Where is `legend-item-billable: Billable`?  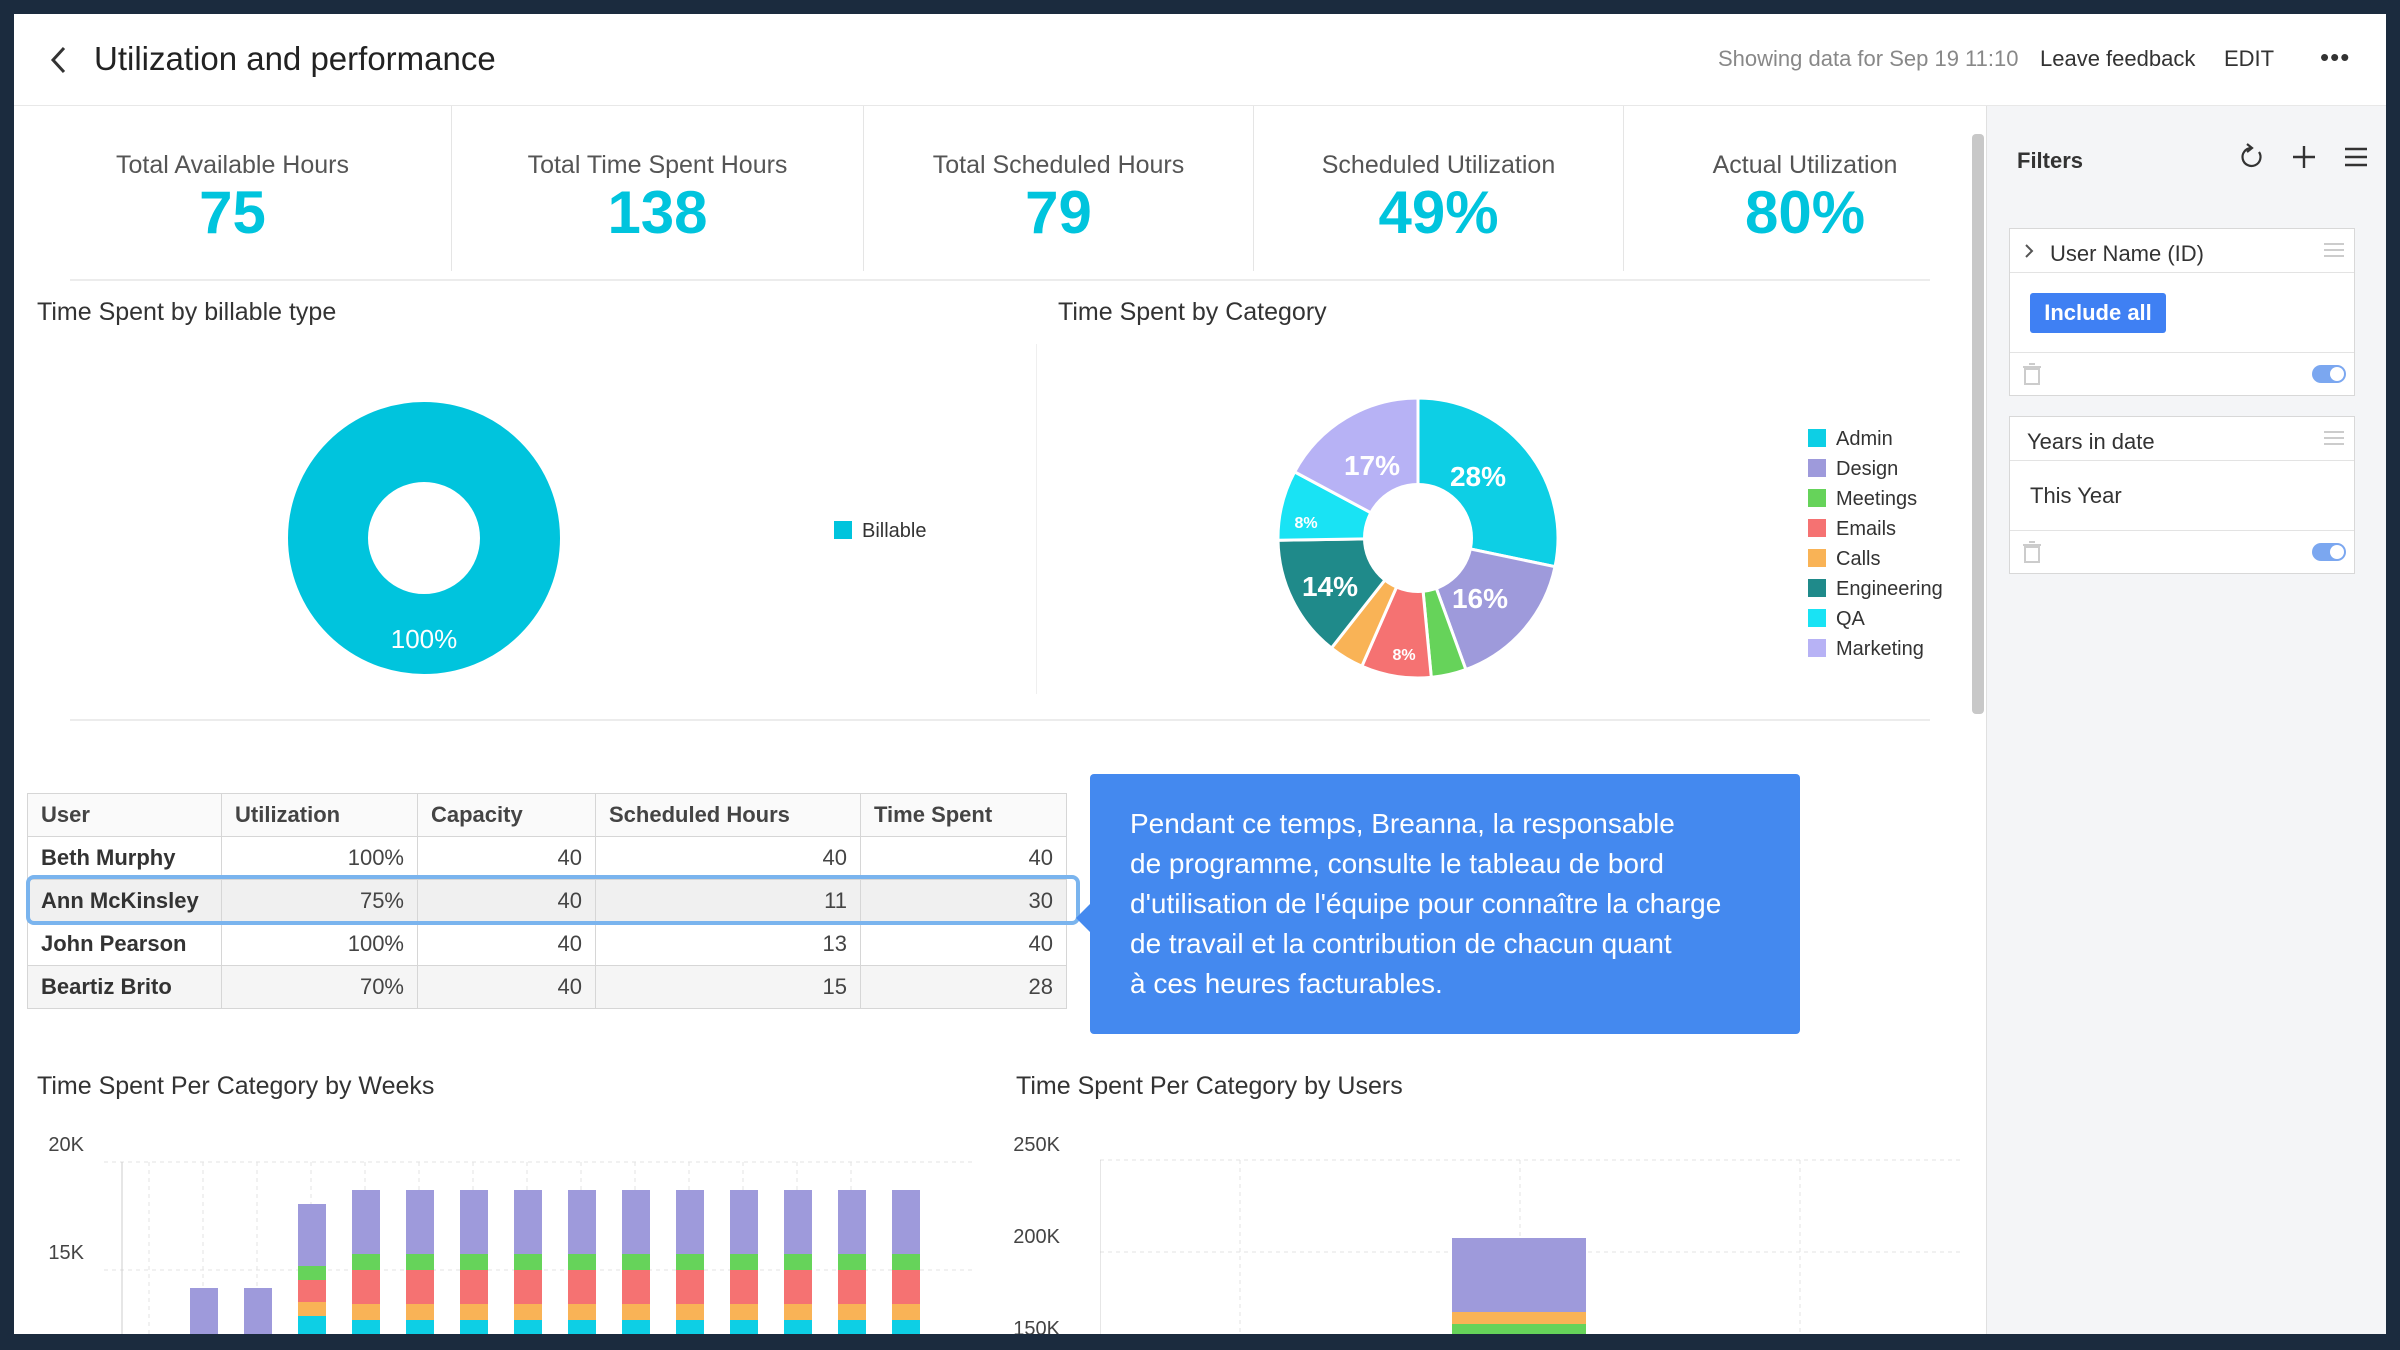 legend-item-billable: Billable is located at coordinates (880, 531).